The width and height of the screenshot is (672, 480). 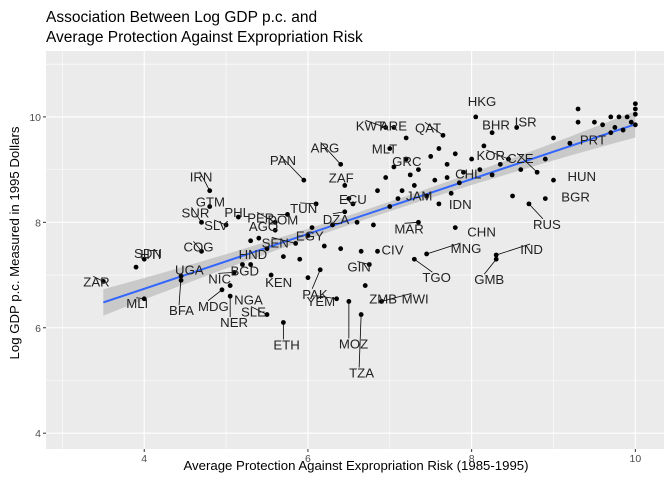 What do you see at coordinates (275, 242) in the screenshot?
I see `point-label-sen: SEN` at bounding box center [275, 242].